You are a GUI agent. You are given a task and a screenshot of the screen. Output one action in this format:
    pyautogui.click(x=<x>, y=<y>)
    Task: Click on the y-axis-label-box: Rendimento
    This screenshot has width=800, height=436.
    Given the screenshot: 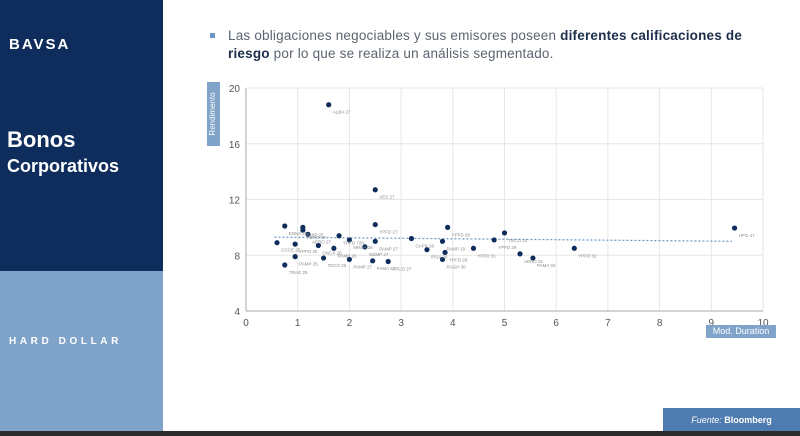 What is the action you would take?
    pyautogui.click(x=213, y=114)
    